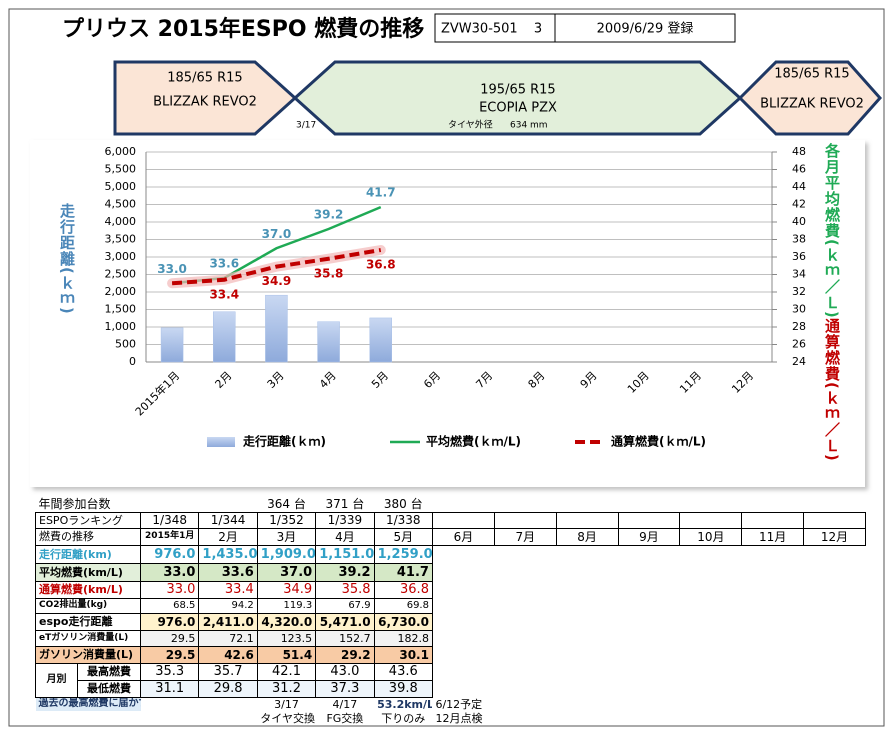 The image size is (894, 738). Describe the element at coordinates (799, 344) in the screenshot. I see `y2-tick-label: 26` at that location.